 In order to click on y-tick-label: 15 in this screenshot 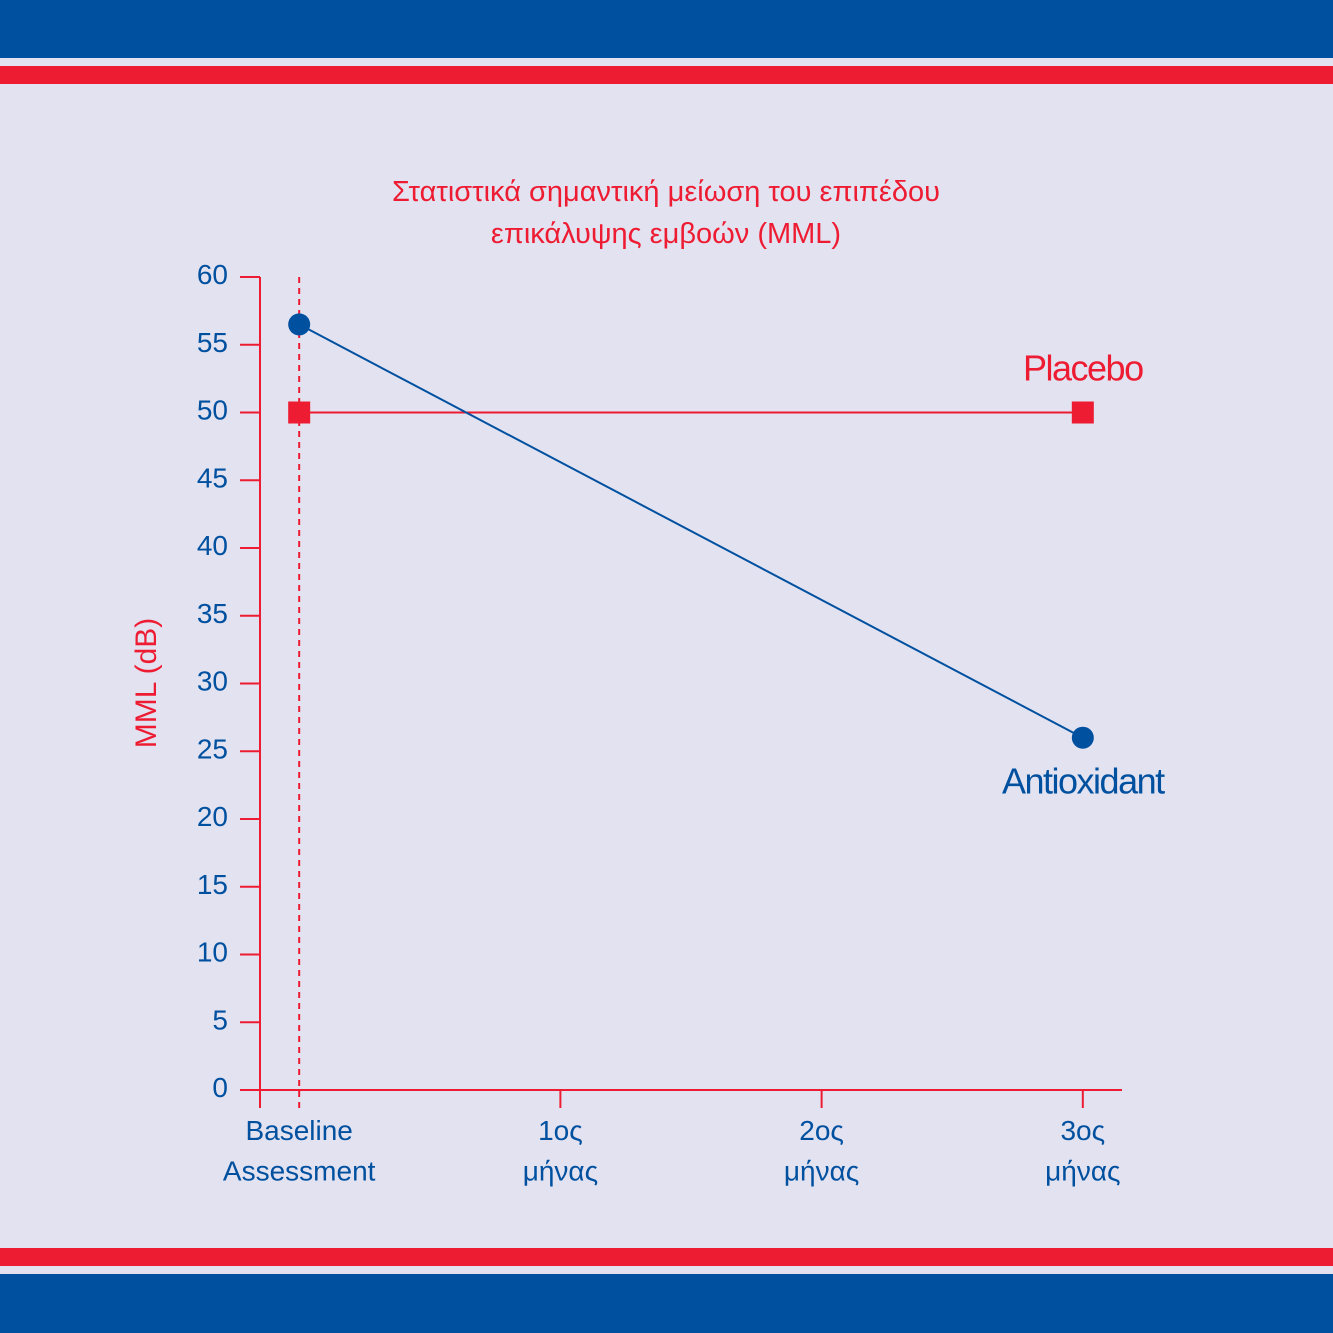, I will do `click(212, 884)`.